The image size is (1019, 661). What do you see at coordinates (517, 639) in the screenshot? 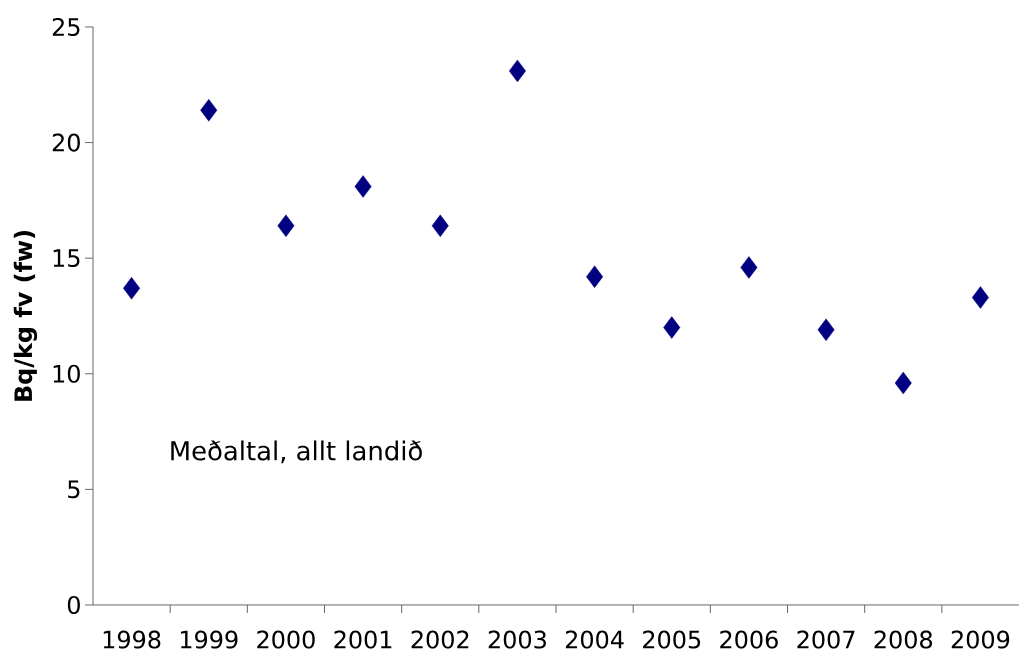
I see `x-tick-label: 2003` at bounding box center [517, 639].